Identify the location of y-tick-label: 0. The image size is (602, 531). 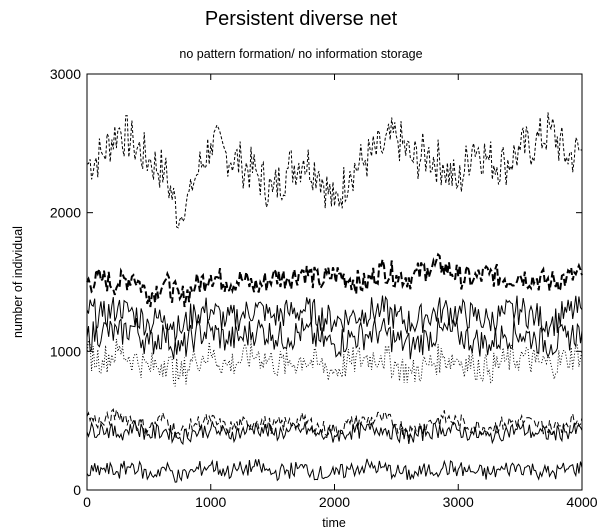
(77, 490).